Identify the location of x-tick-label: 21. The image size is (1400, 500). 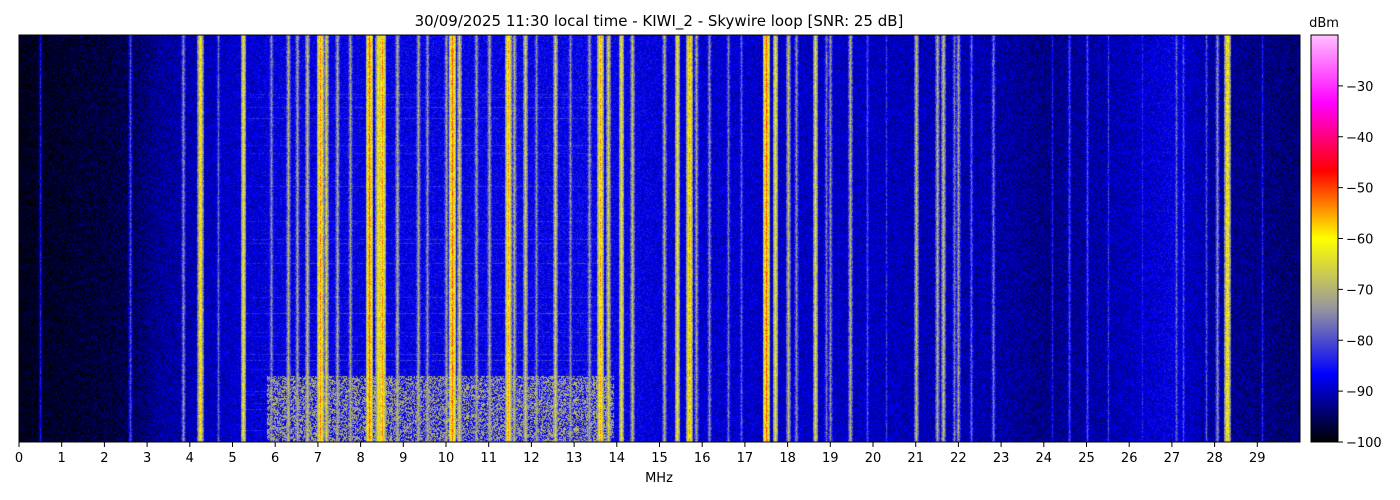
(915, 458).